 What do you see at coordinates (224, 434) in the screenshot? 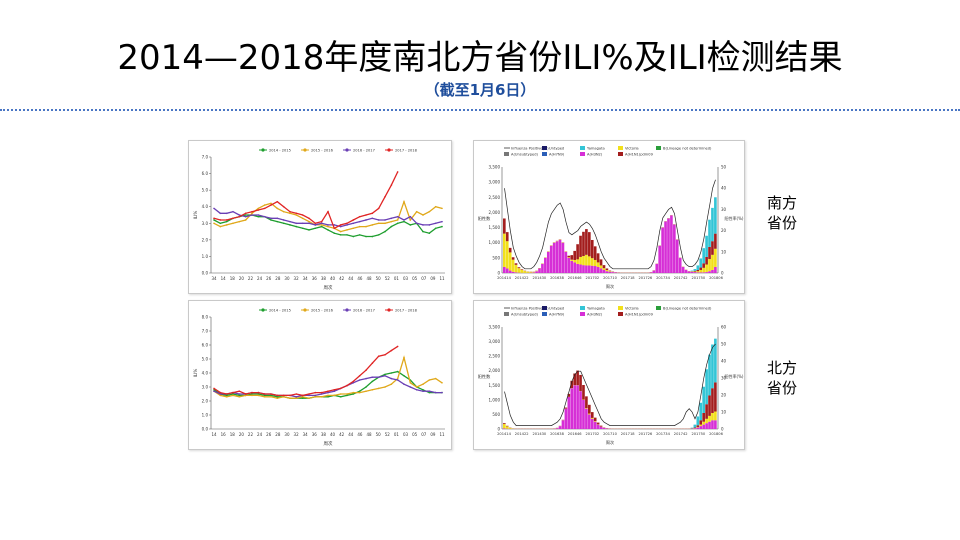
I see `x-tick-label: 16` at bounding box center [224, 434].